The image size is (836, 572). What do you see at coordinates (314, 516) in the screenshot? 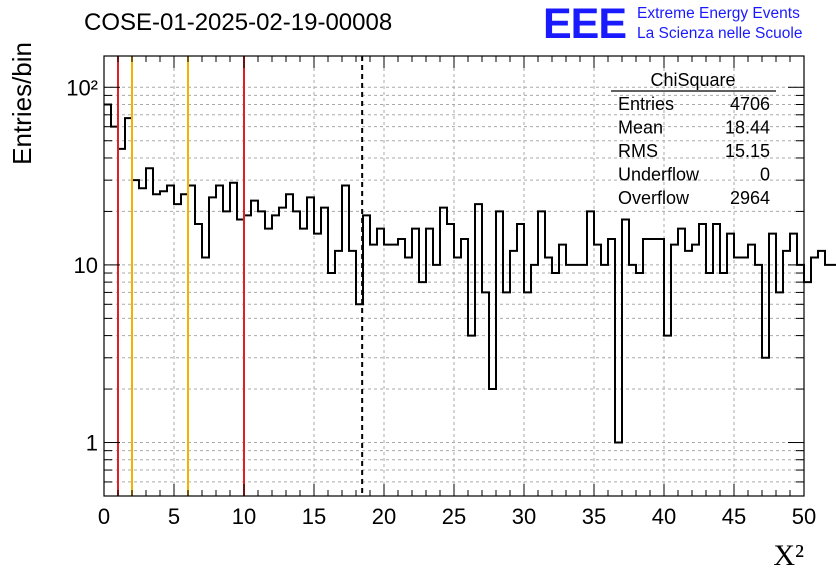
I see `x-tick-label: 15` at bounding box center [314, 516].